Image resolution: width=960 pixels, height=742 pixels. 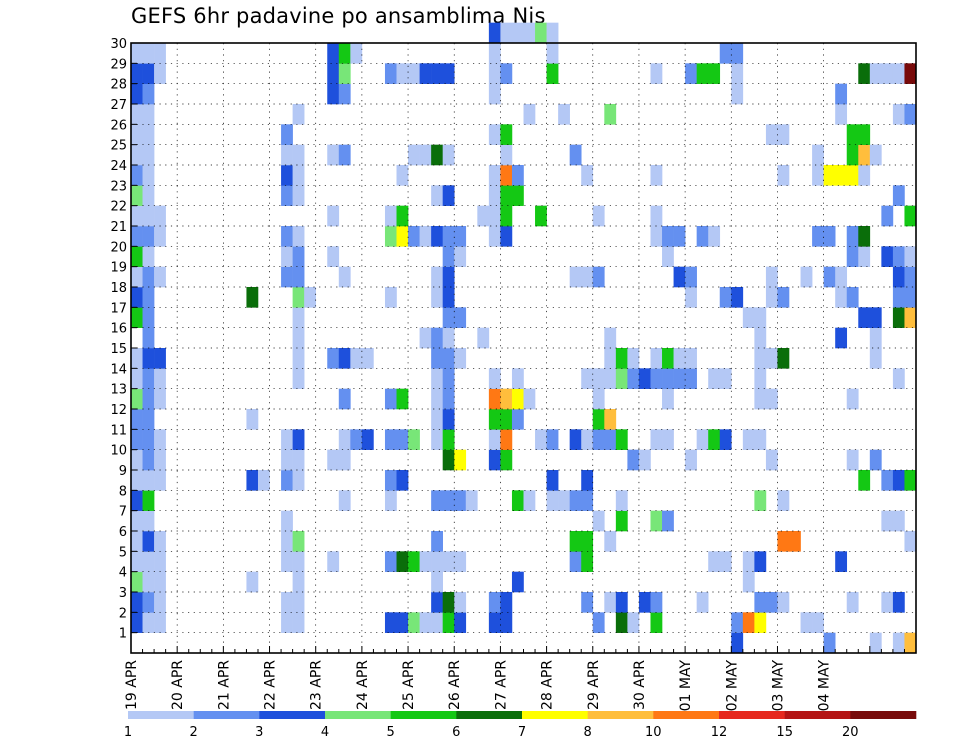 I want to click on y-tick-label: 1, so click(x=123, y=634).